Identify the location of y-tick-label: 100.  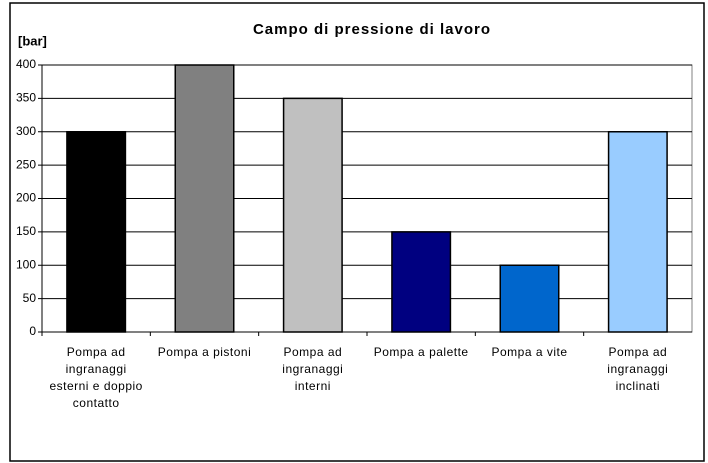
(26, 264).